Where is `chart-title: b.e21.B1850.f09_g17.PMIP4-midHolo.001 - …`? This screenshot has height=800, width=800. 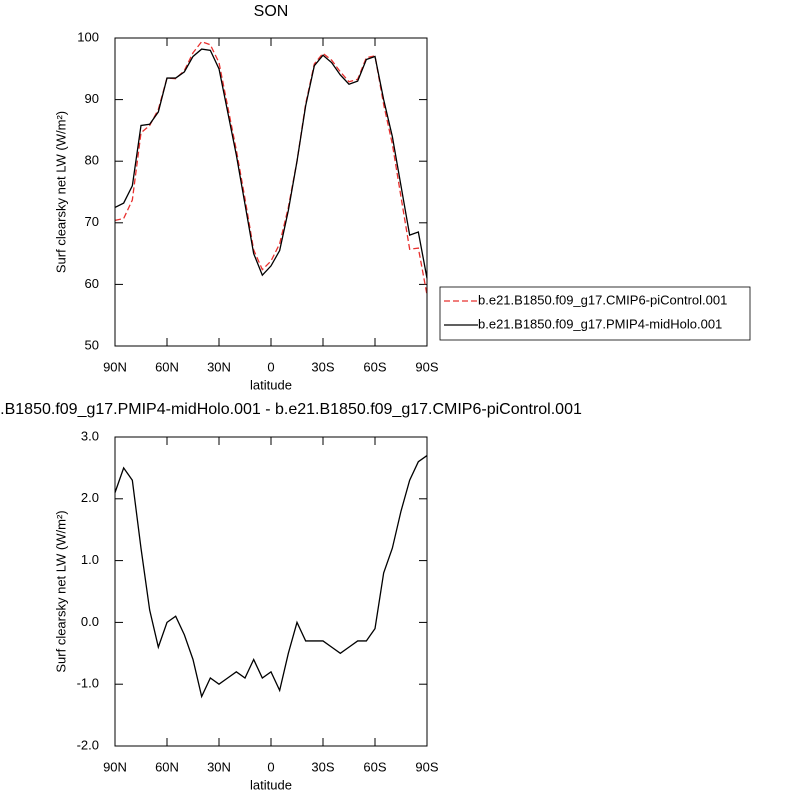
chart-title: b.e21.B1850.f09_g17.PMIP4-midHolo.001 - … is located at coordinates (291, 409).